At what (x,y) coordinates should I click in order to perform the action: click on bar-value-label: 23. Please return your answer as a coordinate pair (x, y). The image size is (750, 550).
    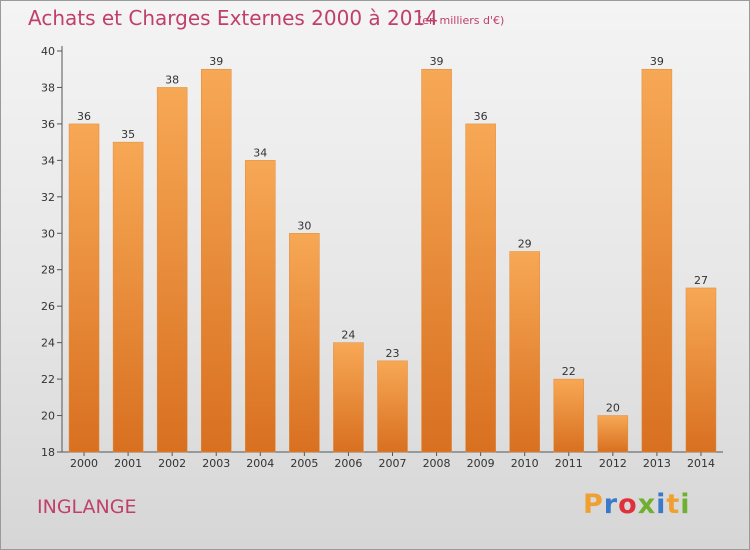
    Looking at the image, I should click on (393, 353).